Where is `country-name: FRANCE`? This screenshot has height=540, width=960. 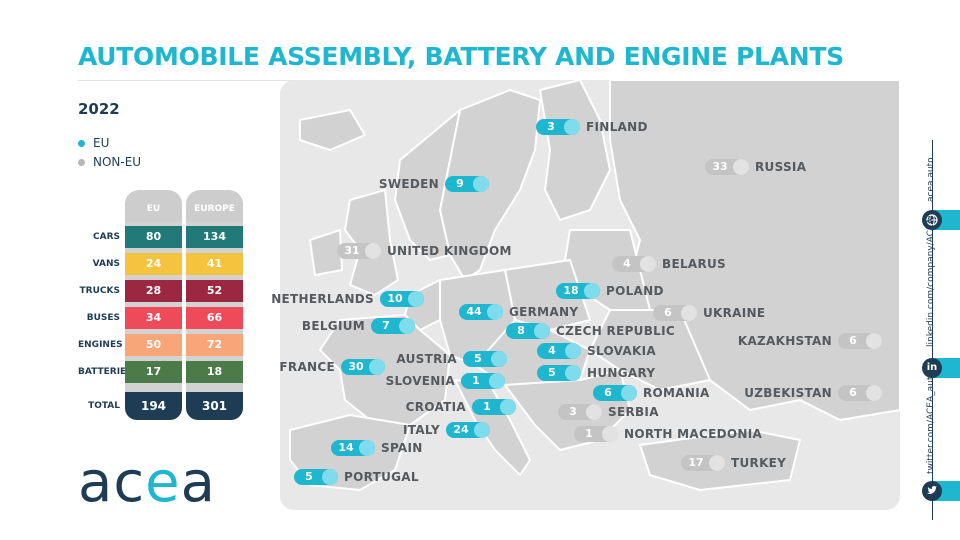
country-name: FRANCE is located at coordinates (307, 367).